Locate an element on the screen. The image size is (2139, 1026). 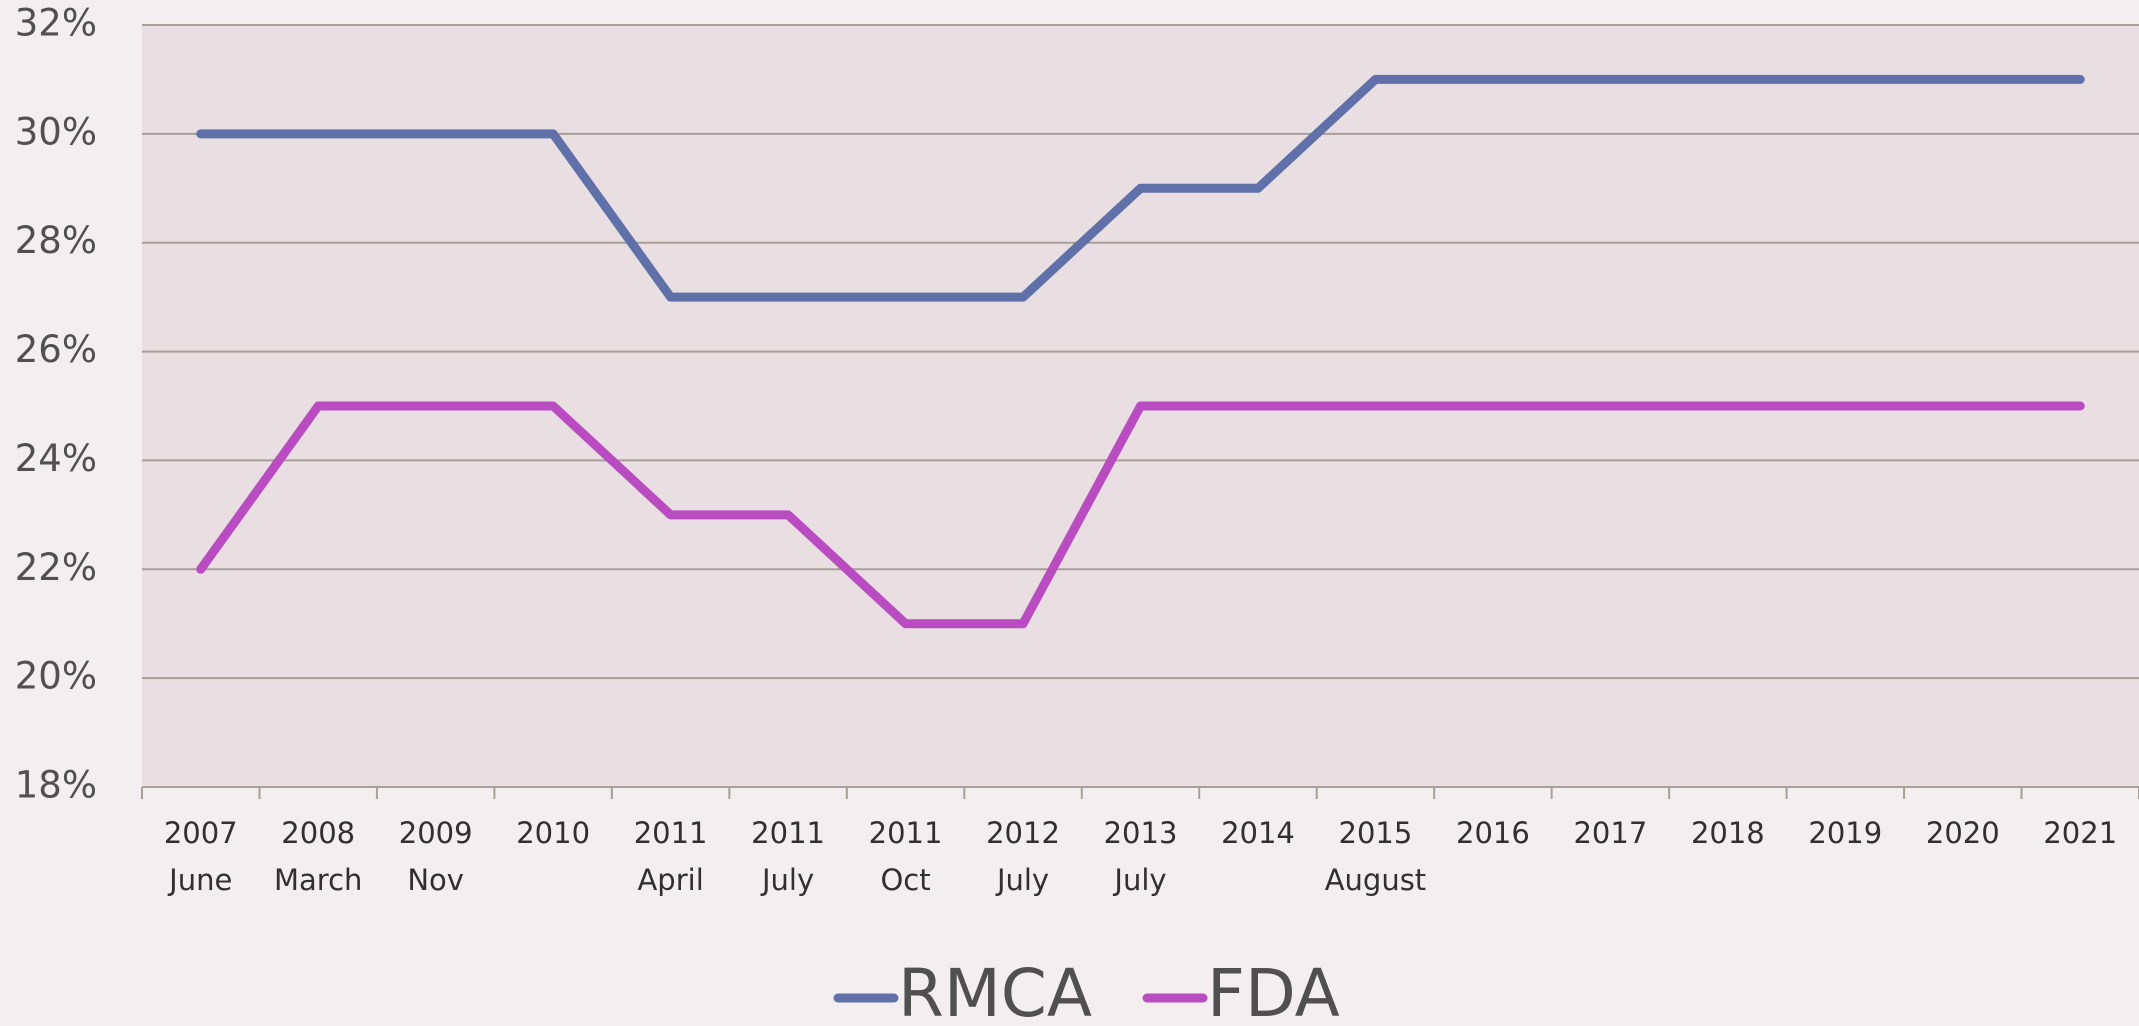
x-tick-label: 2008 is located at coordinates (318, 833).